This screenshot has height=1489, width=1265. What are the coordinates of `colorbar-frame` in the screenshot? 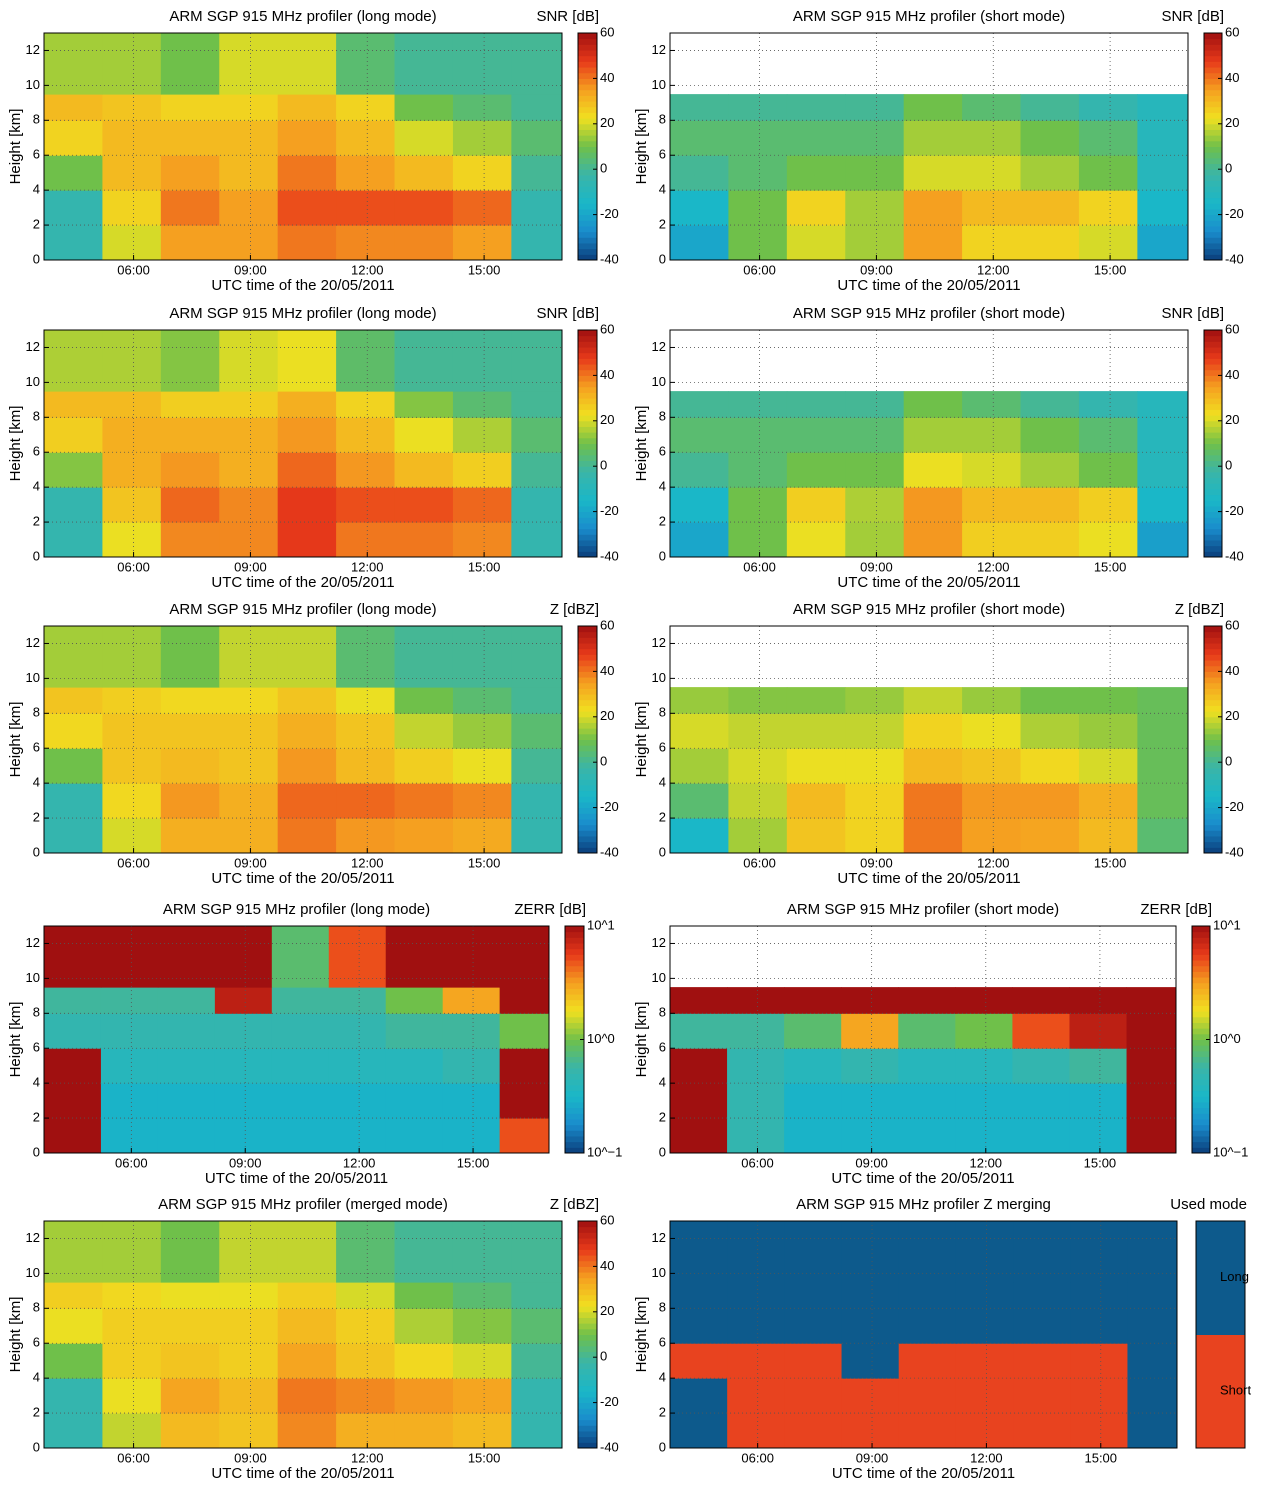 It's located at (1213, 443).